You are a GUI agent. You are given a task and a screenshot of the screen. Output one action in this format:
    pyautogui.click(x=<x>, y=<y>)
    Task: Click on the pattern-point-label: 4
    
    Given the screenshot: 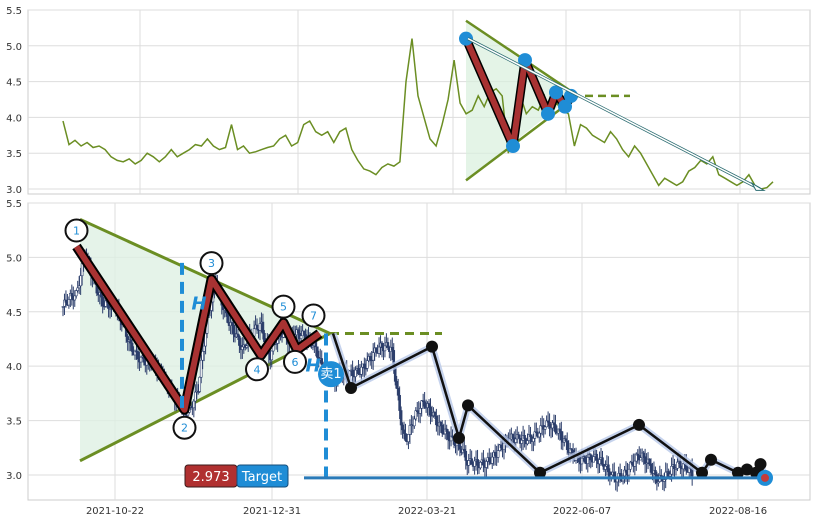 What is the action you would take?
    pyautogui.click(x=257, y=369)
    